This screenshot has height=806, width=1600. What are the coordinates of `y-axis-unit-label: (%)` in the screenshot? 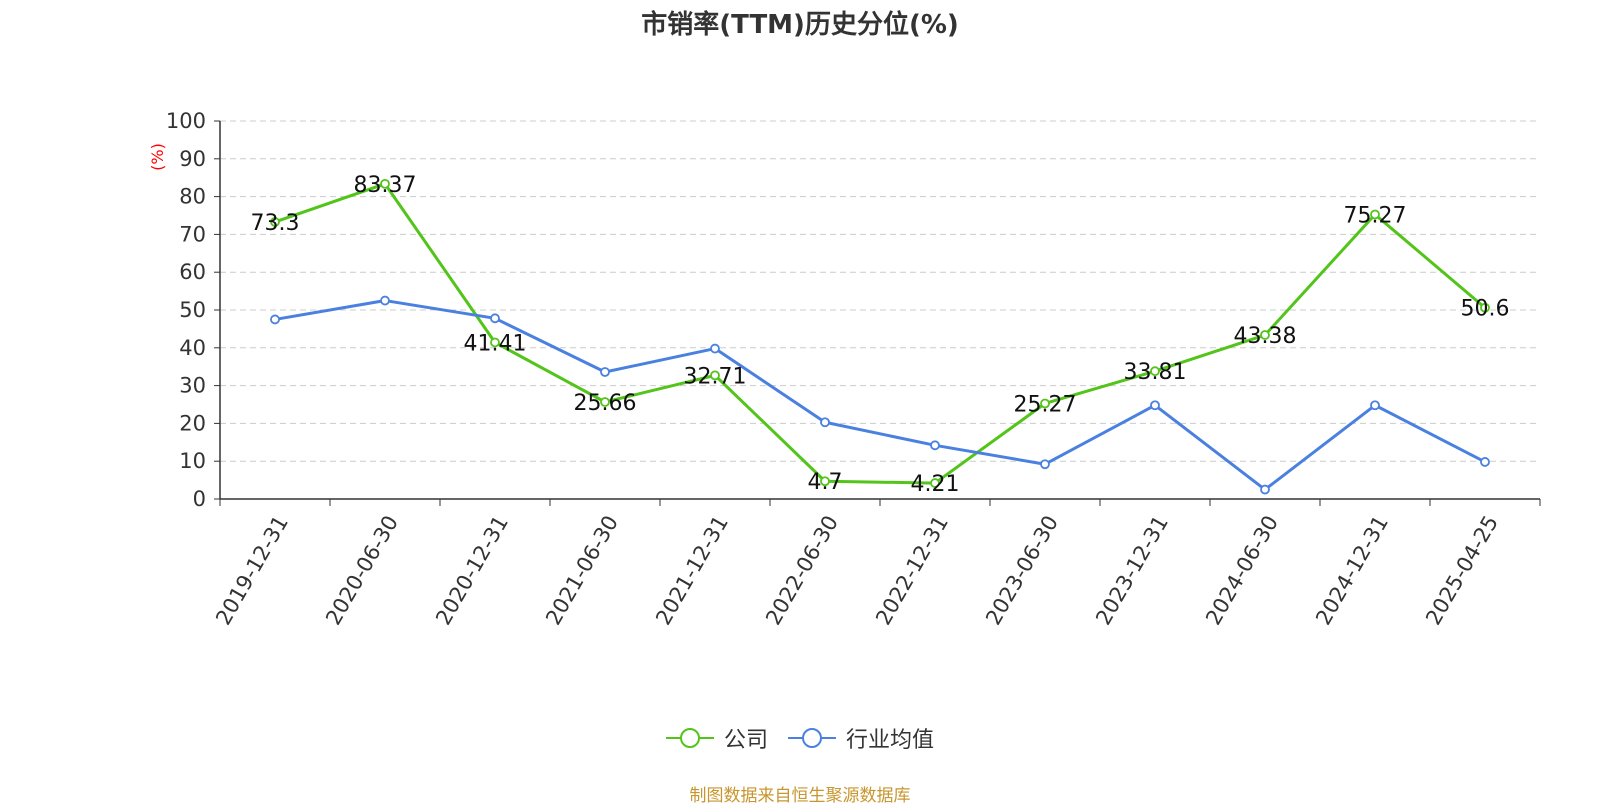 It's located at (157, 157).